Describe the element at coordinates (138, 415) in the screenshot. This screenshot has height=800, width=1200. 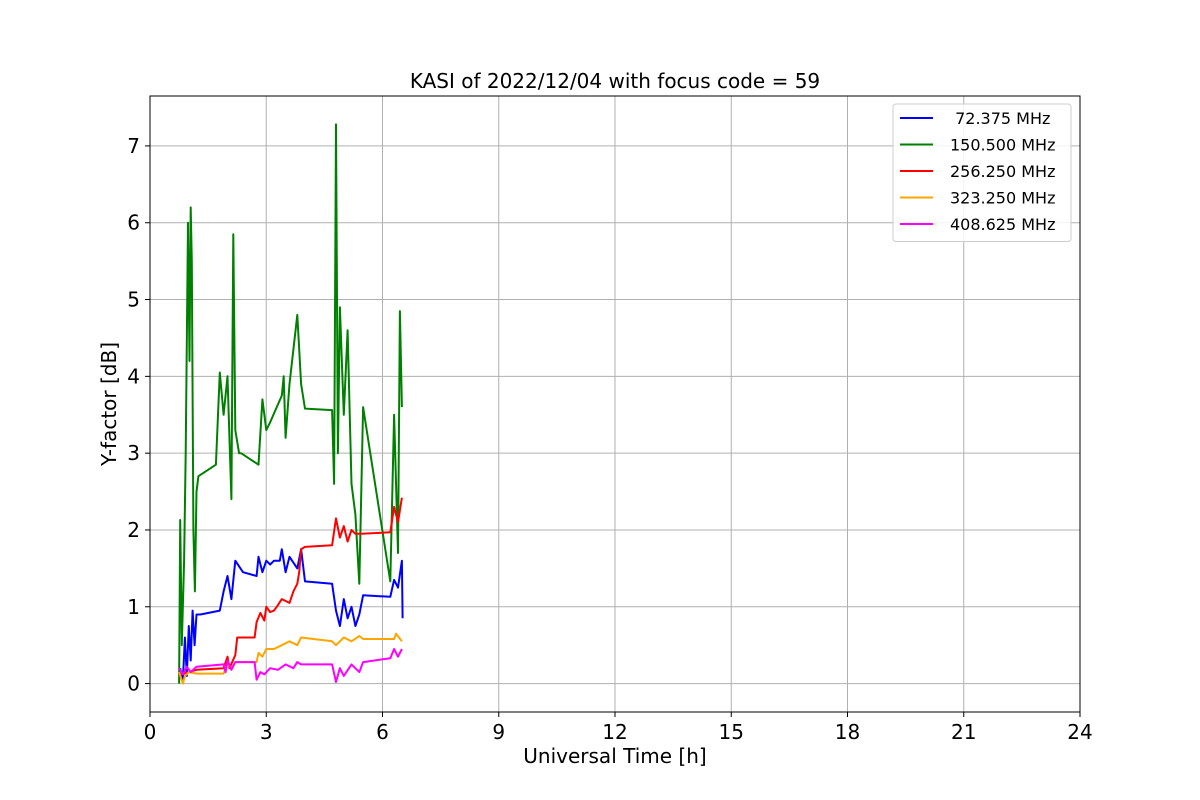
I see `y-axis: 0 1 2 3 4 5 6 7` at that location.